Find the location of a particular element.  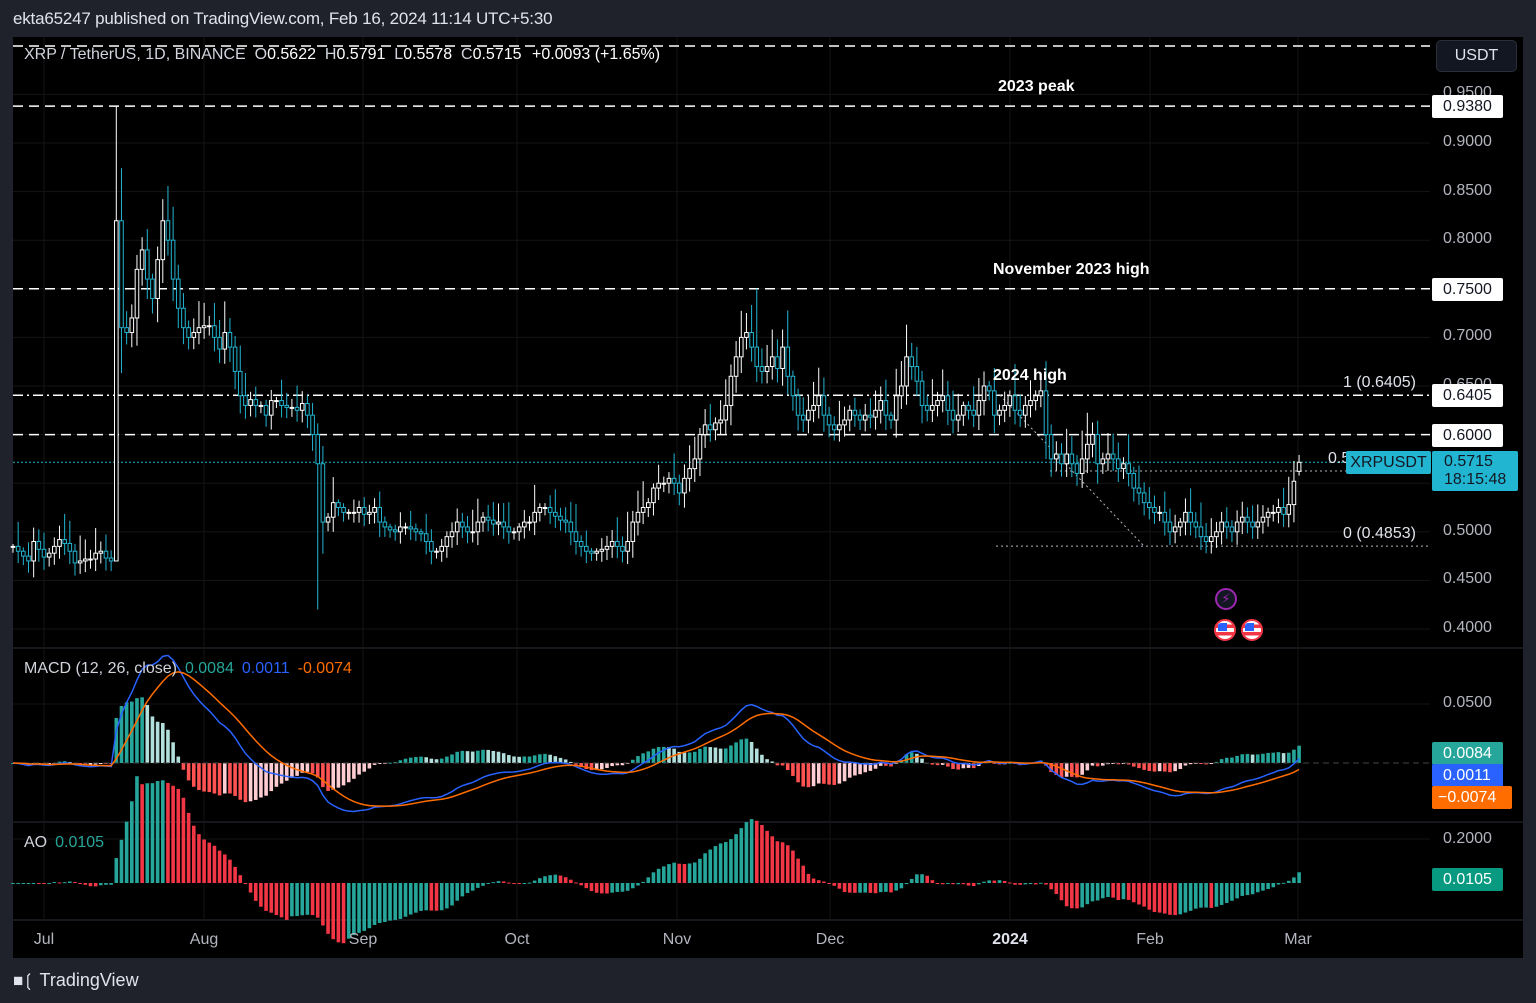

time-axis-label: Aug is located at coordinates (204, 939).